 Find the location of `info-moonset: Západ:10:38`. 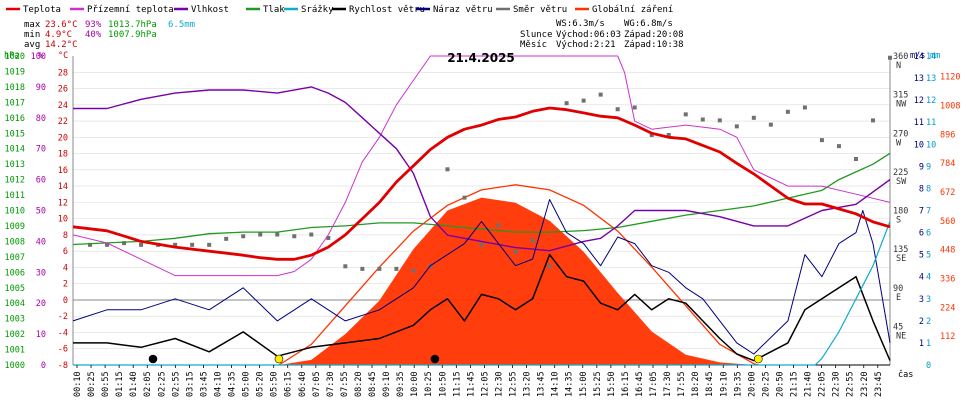

info-moonset: Západ:10:38 is located at coordinates (654, 45).